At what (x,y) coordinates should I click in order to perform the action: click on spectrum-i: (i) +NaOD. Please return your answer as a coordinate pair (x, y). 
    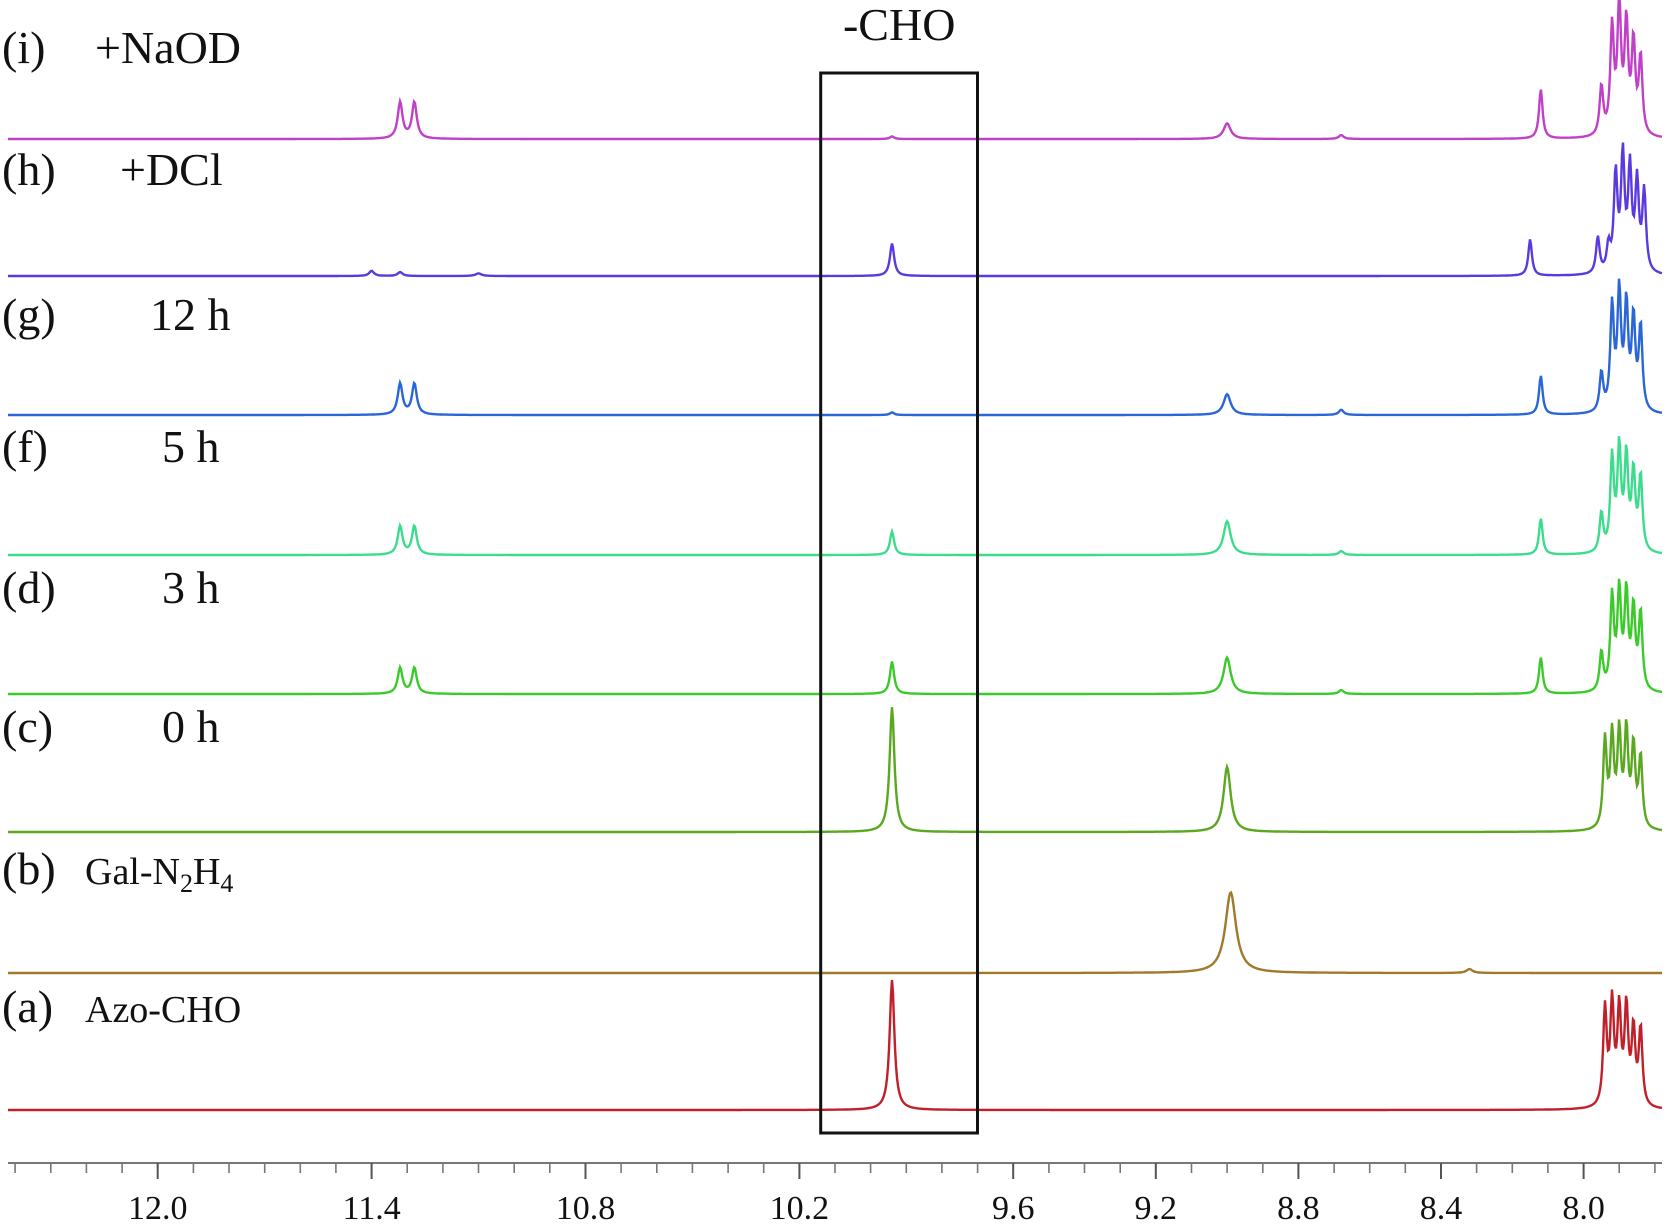
    Looking at the image, I should click on (832, 70).